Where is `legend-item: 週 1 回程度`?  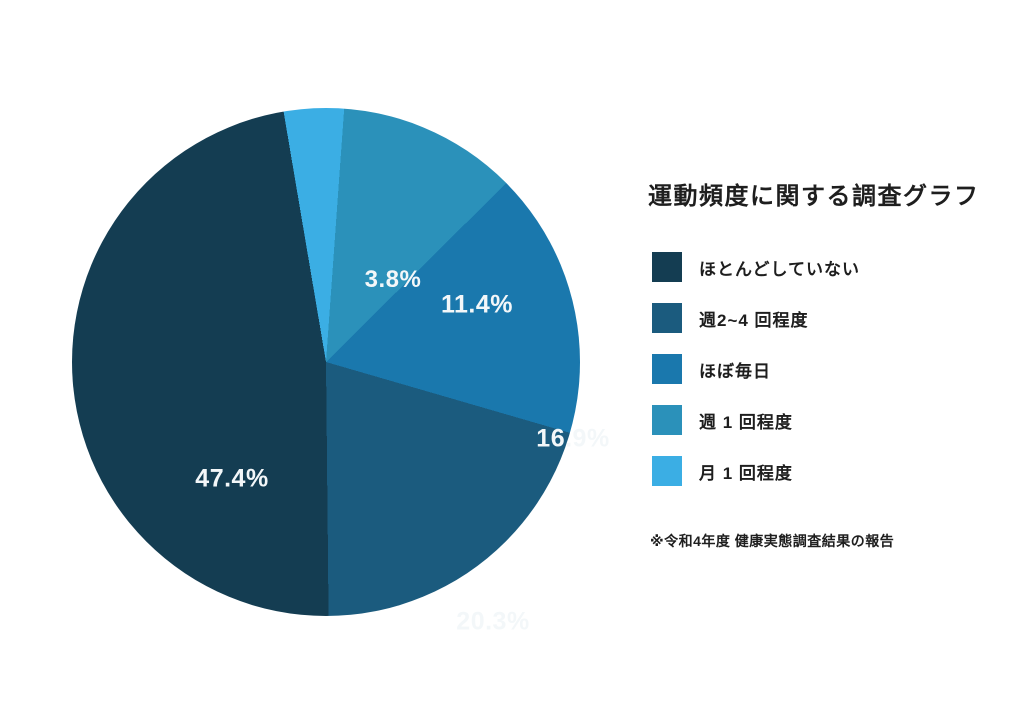
legend-item: 週 1 回程度 is located at coordinates (756, 420).